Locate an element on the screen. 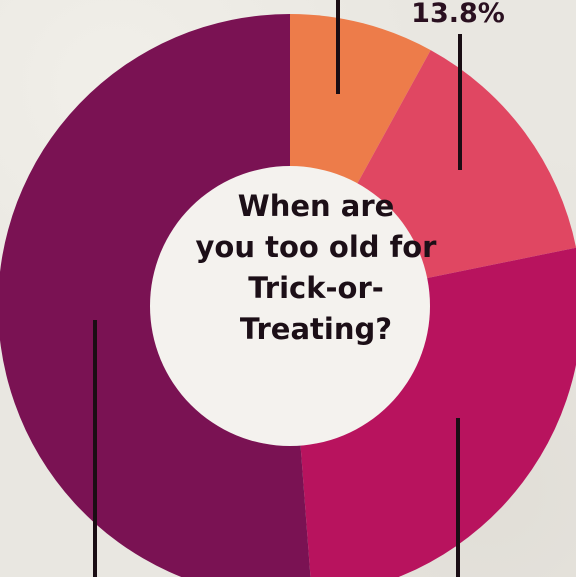 Image resolution: width=576 pixels, height=577 pixels. title-line-2: you too old for is located at coordinates (316, 247).